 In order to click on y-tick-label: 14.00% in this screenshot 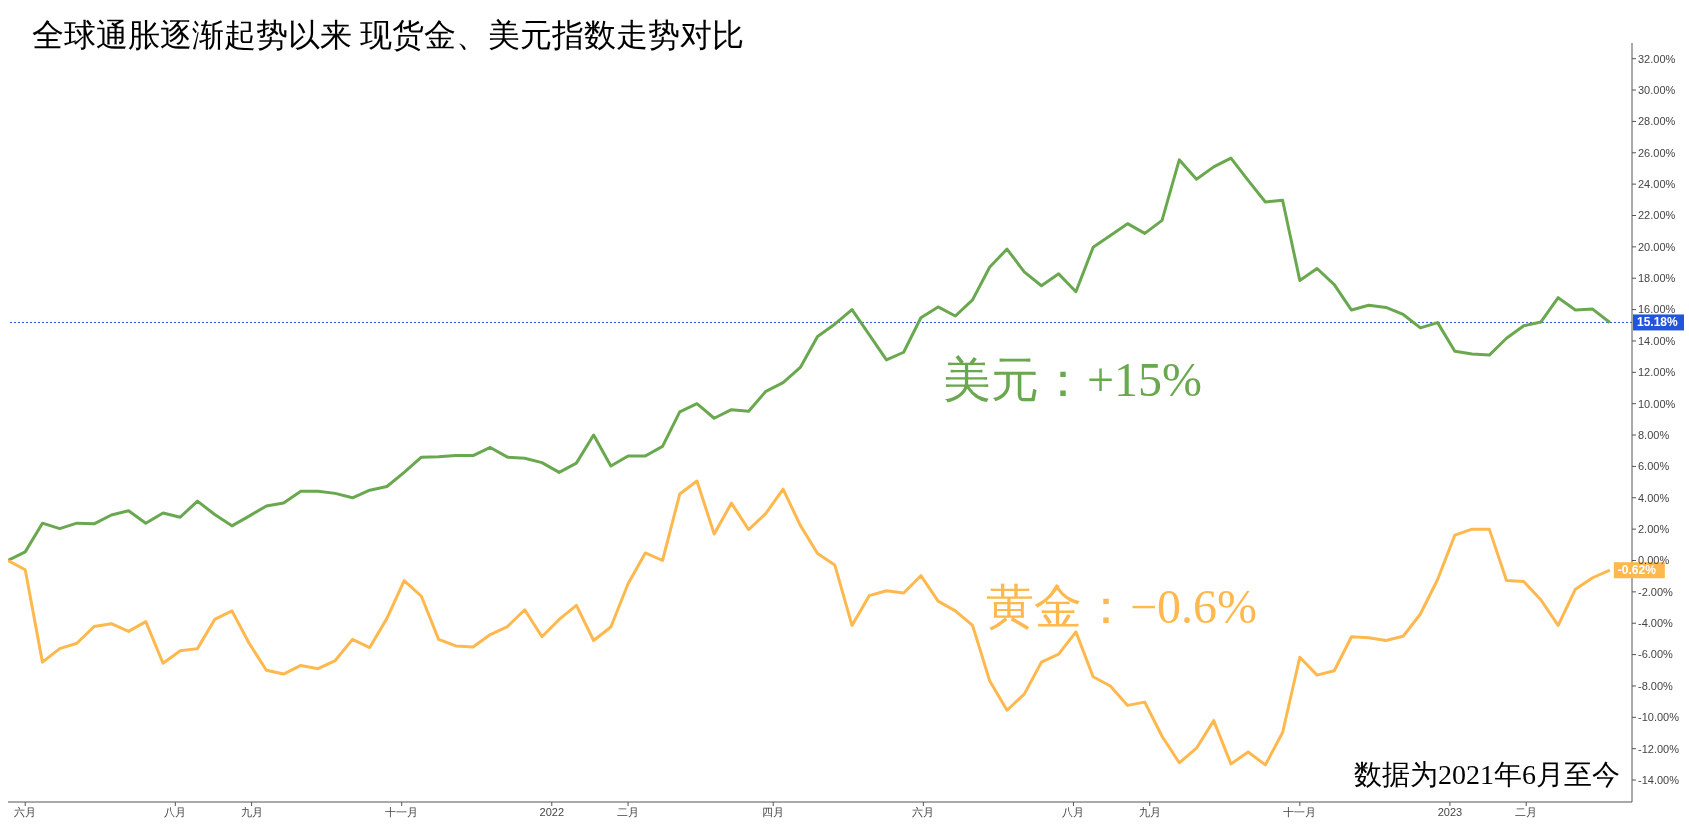, I will do `click(1657, 340)`.